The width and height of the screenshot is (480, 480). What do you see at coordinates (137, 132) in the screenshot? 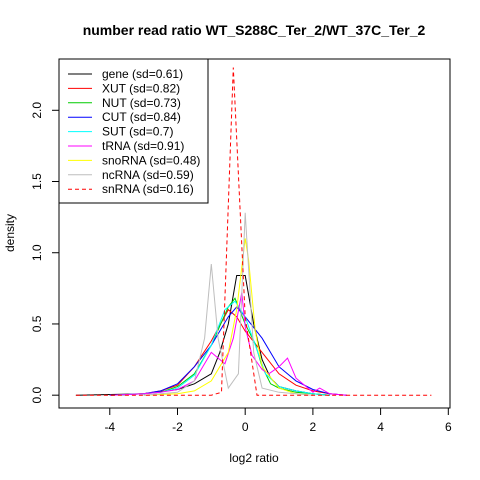
I see `legend-label: SUT (sd=0.7)` at bounding box center [137, 132].